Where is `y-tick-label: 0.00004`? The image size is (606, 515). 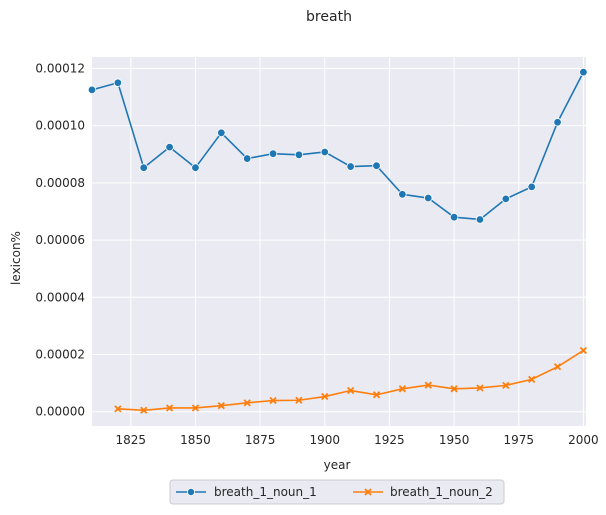 y-tick-label: 0.00004 is located at coordinates (60, 297).